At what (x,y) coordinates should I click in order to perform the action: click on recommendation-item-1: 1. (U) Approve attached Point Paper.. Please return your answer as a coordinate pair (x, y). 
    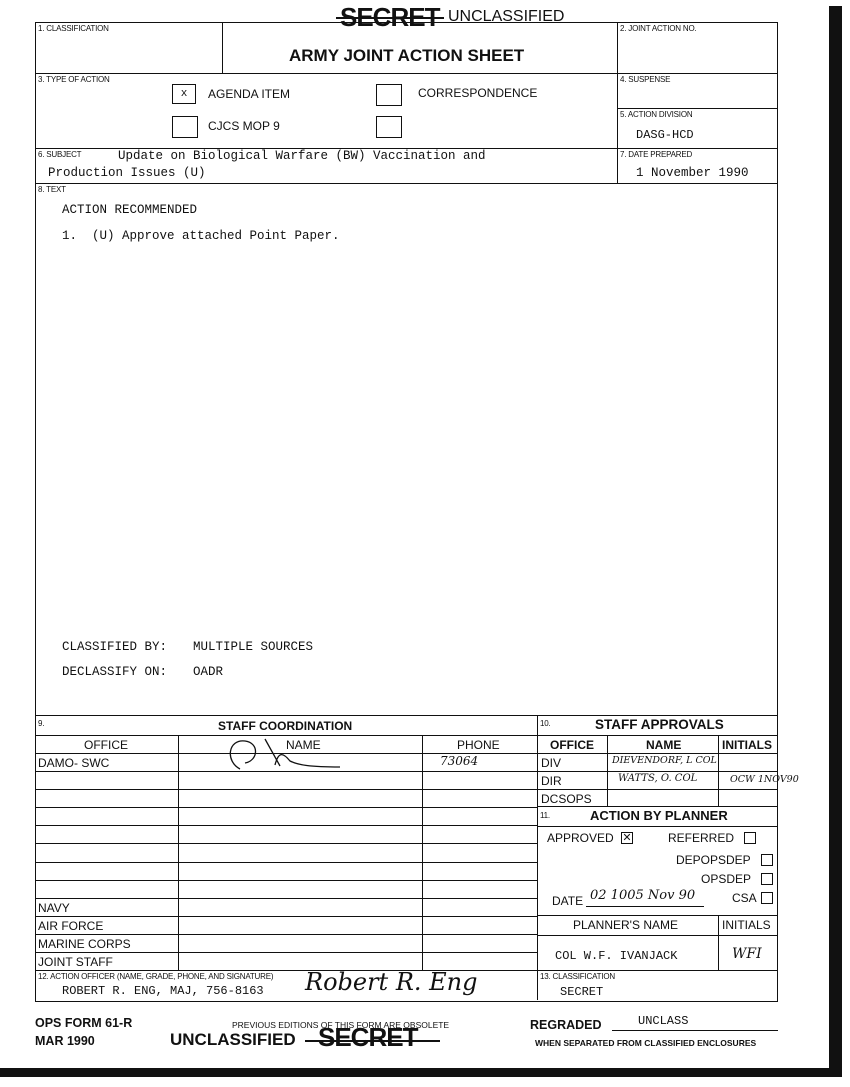
    Looking at the image, I should click on (201, 236).